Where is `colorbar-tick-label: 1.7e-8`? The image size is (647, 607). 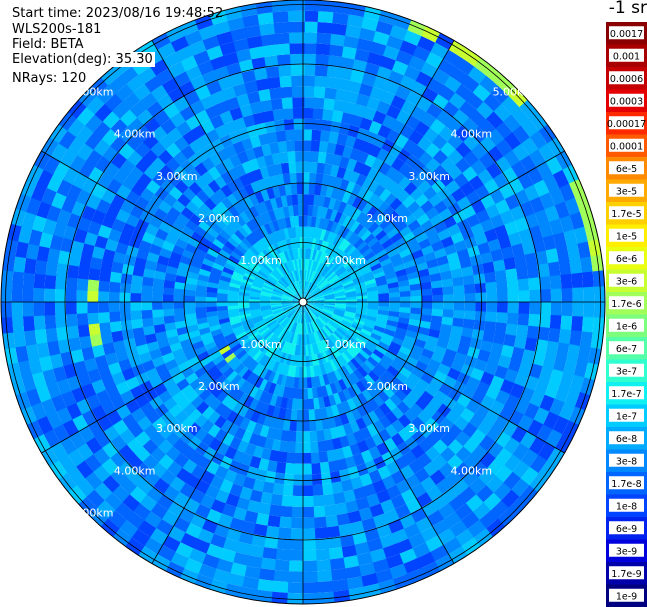 colorbar-tick-label: 1.7e-8 is located at coordinates (626, 484).